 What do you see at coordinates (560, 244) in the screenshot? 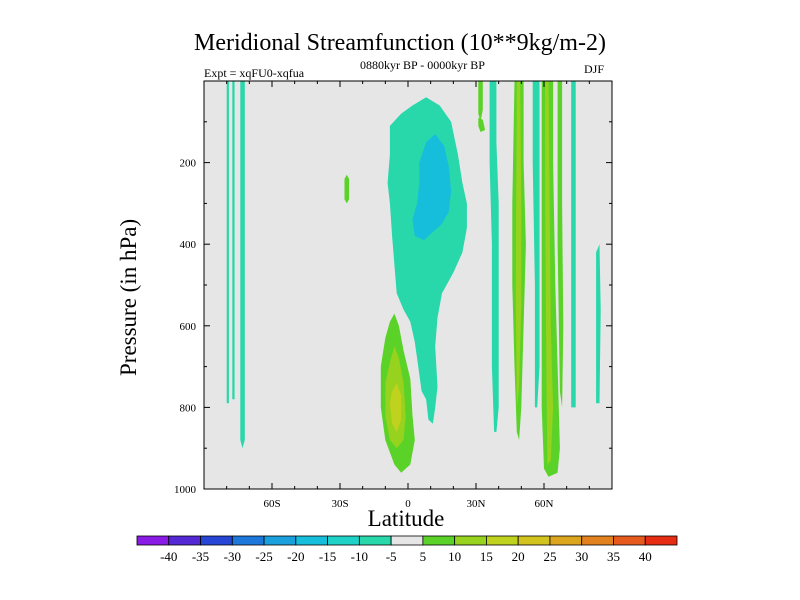
I see `contour-region-nh-column-green-e` at bounding box center [560, 244].